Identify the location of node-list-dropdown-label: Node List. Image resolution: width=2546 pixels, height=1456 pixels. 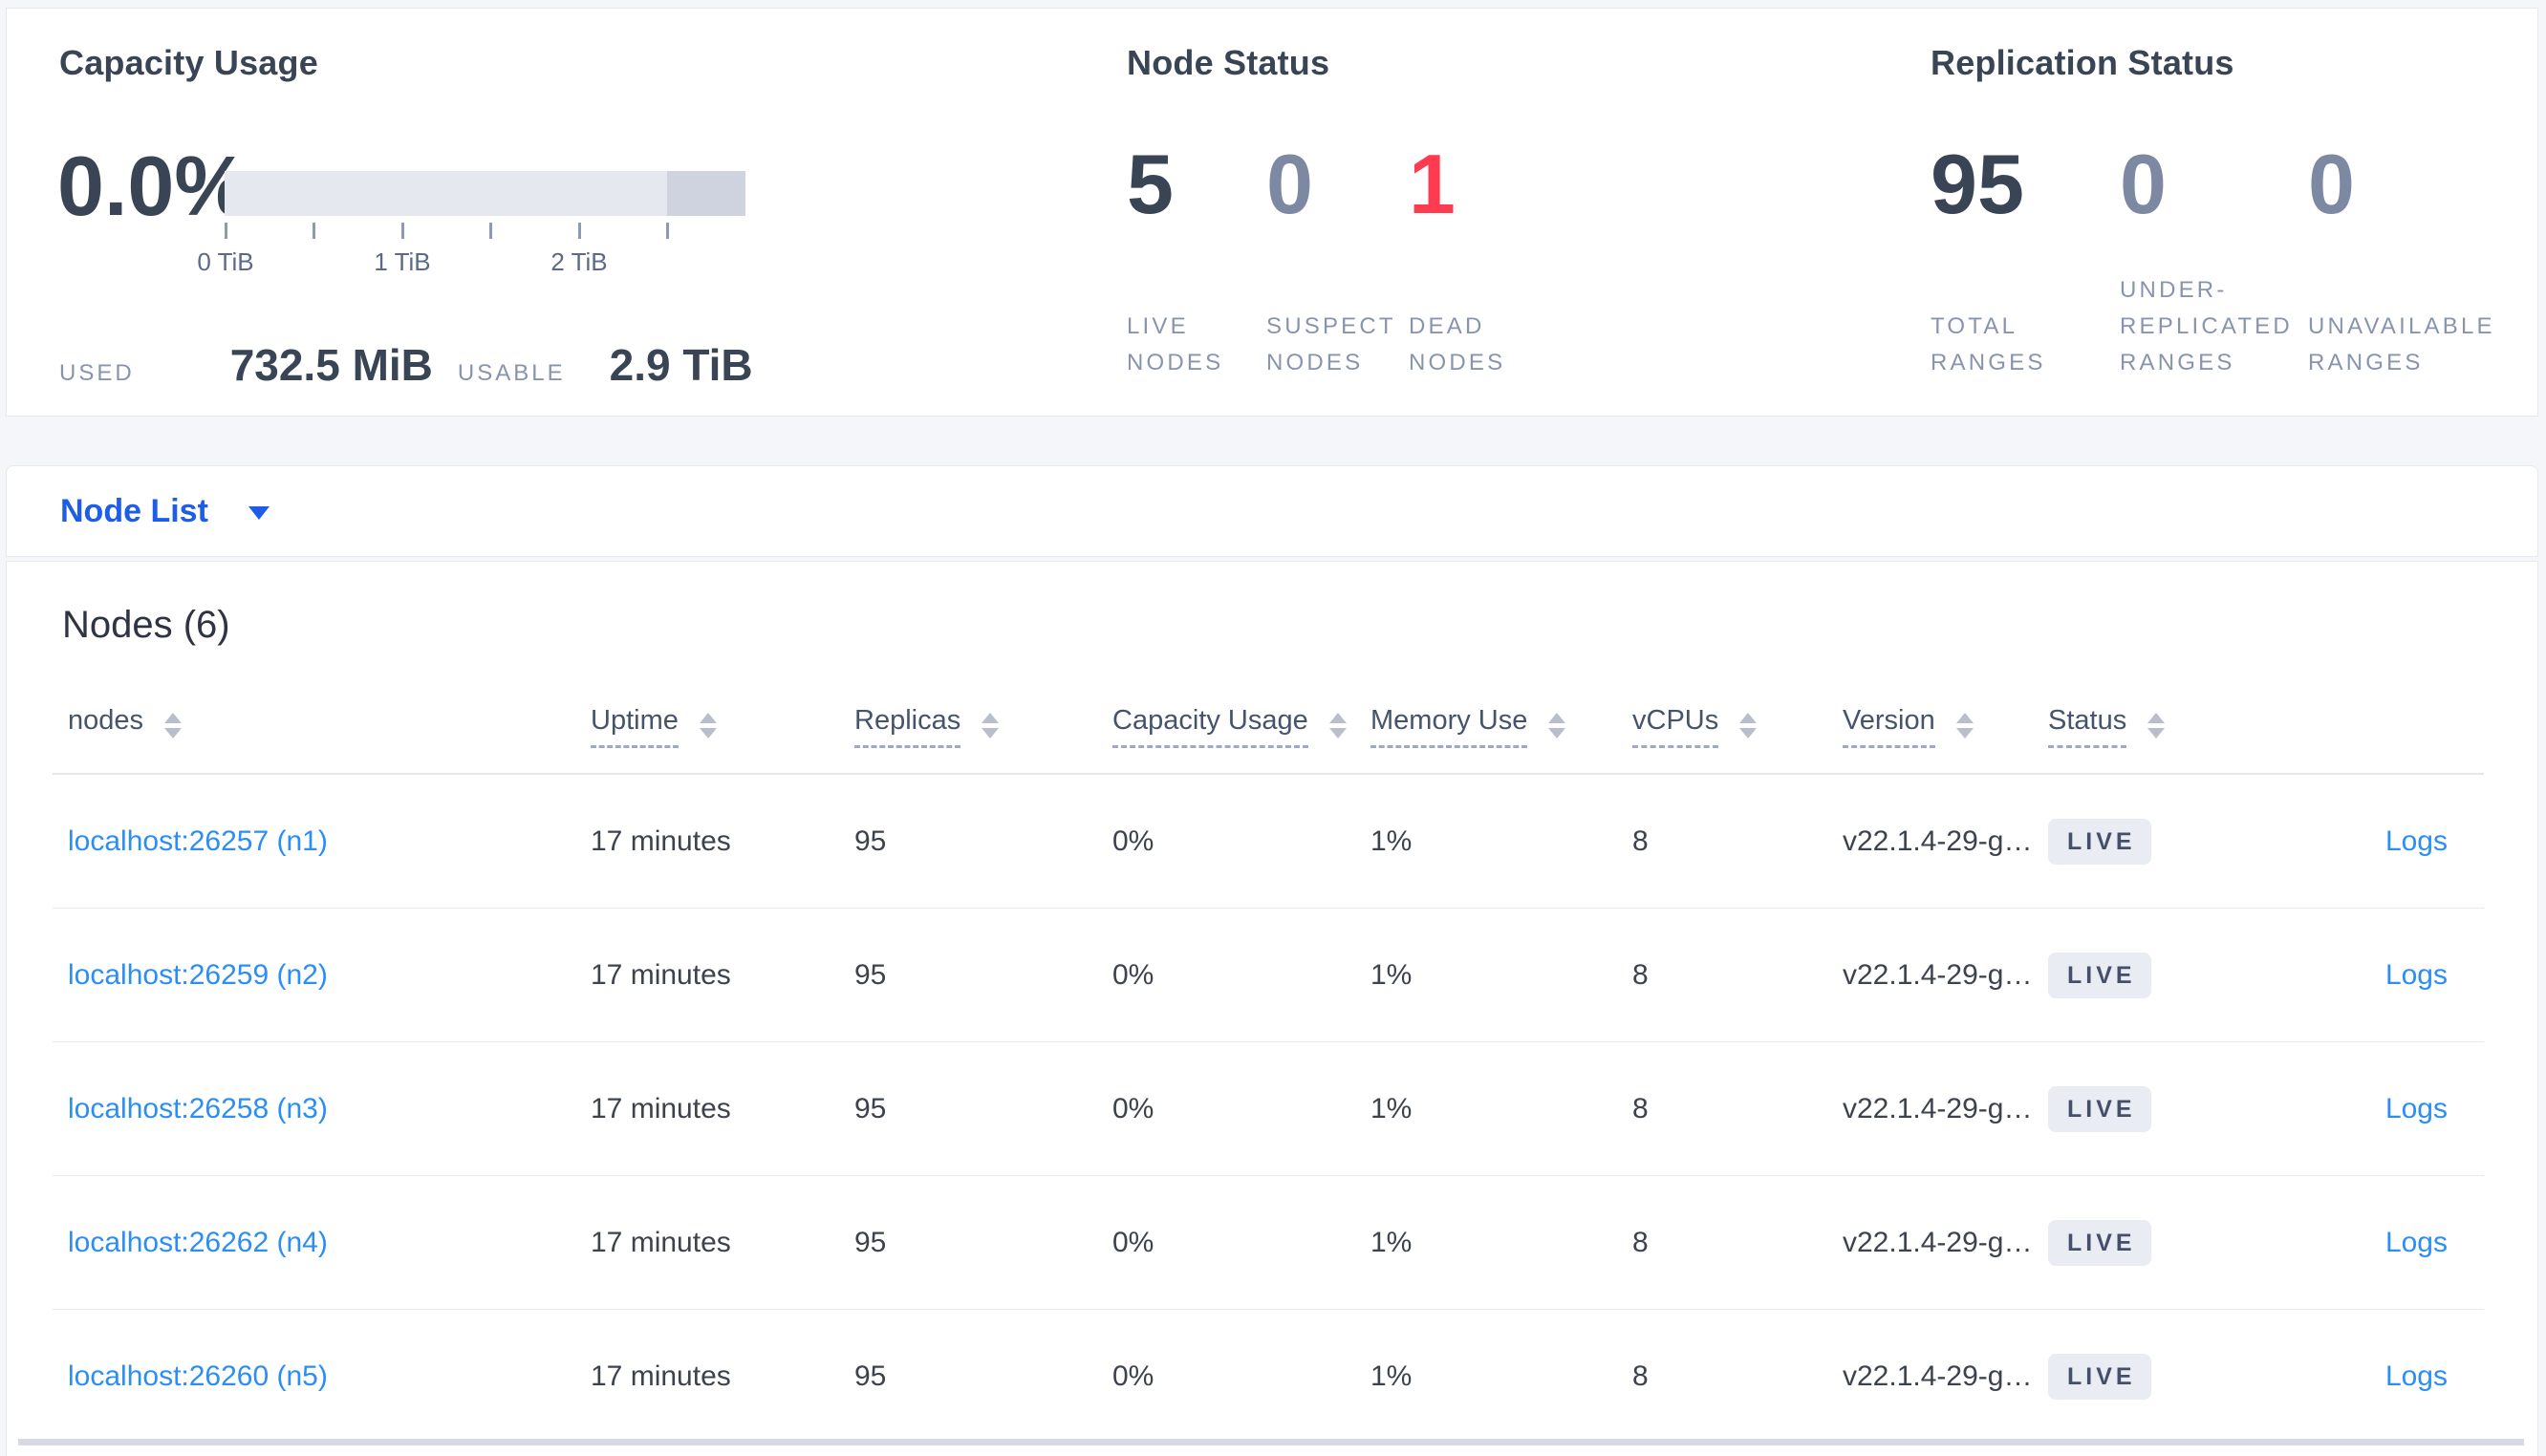
(134, 511).